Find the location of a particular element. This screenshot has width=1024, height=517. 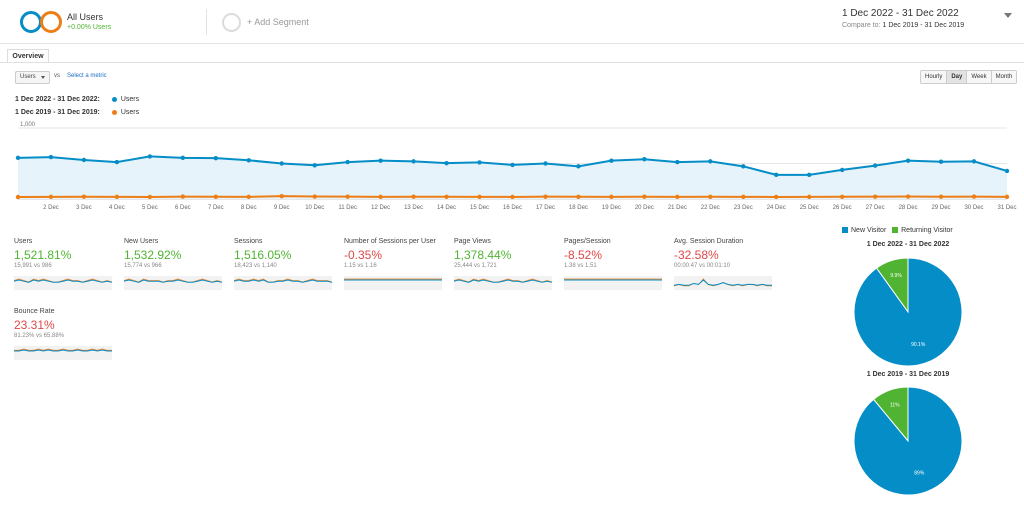

metric-change-value: 1,532.92% is located at coordinates (153, 255).